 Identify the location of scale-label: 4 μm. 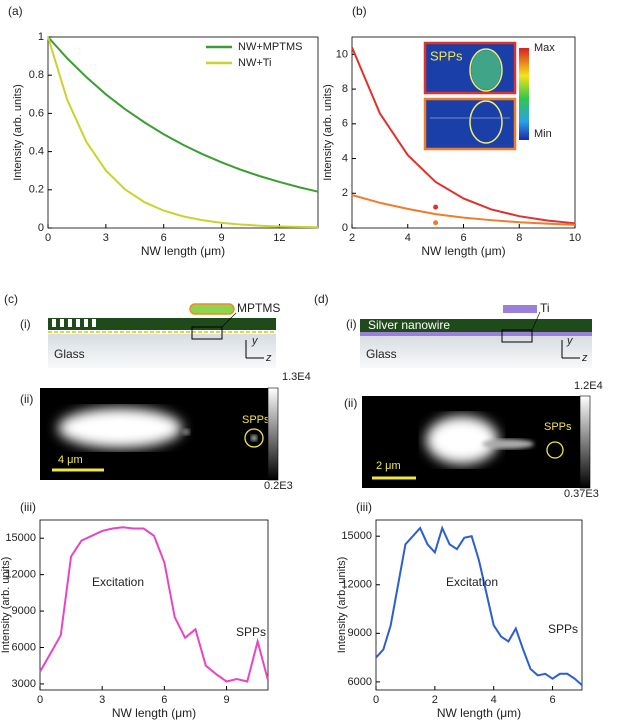
(70, 460).